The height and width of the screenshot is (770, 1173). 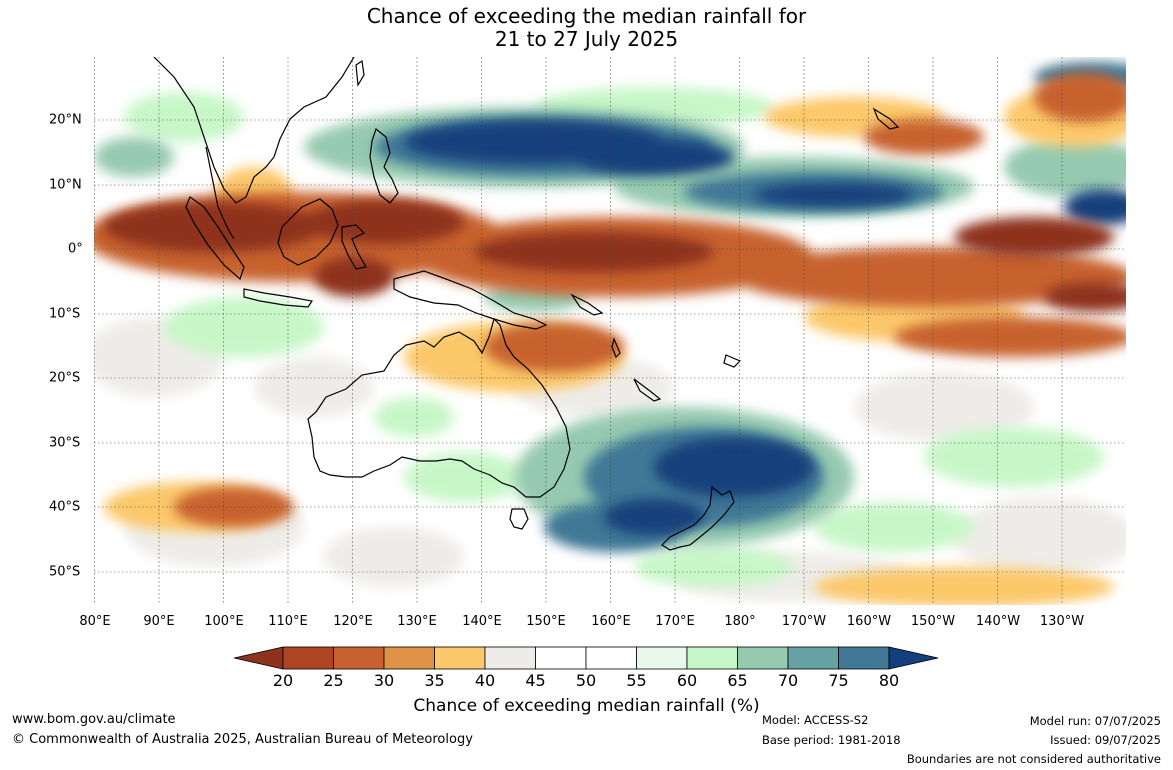 I want to click on y-tick-label: 20°S, so click(x=65, y=378).